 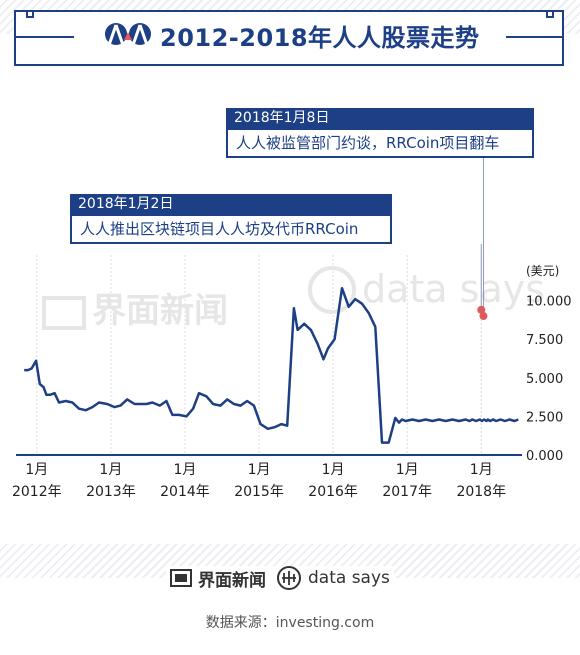 What do you see at coordinates (293, 298) in the screenshot?
I see `watermark-layer: 界面新闻 data says` at bounding box center [293, 298].